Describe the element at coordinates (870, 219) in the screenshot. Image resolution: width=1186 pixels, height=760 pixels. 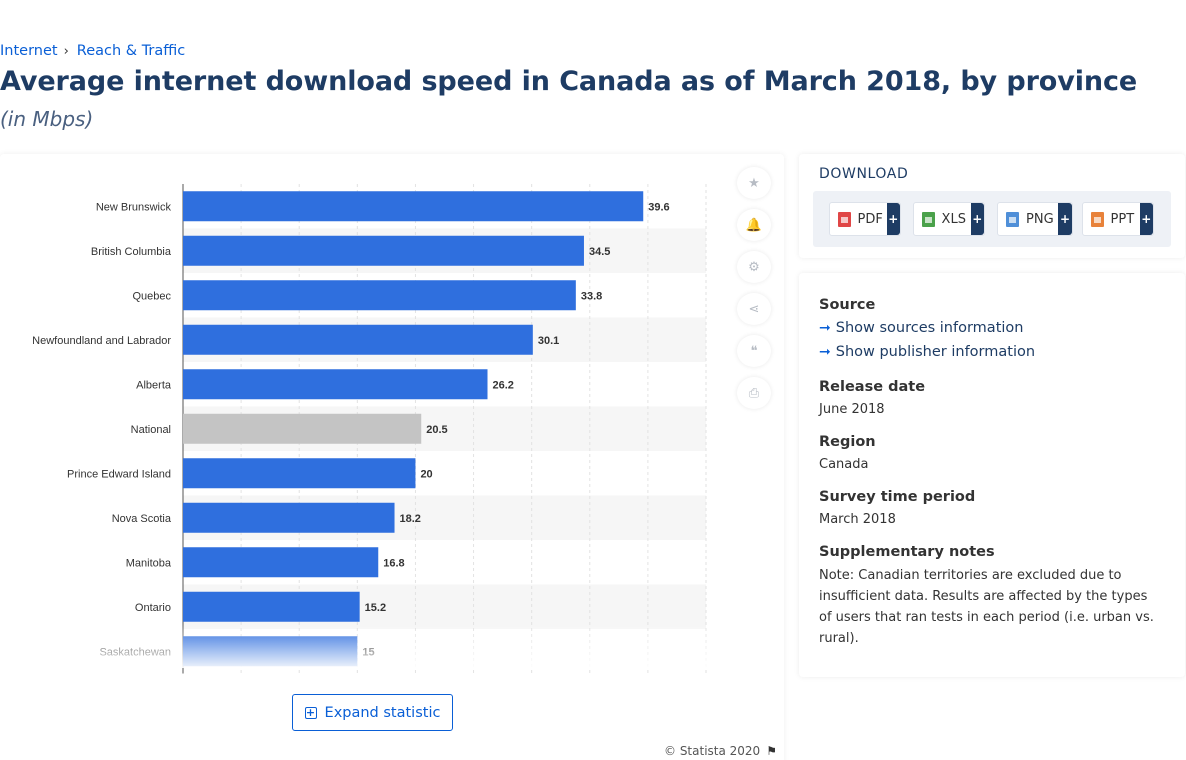
I see `download-pdf-label: PDF` at that location.